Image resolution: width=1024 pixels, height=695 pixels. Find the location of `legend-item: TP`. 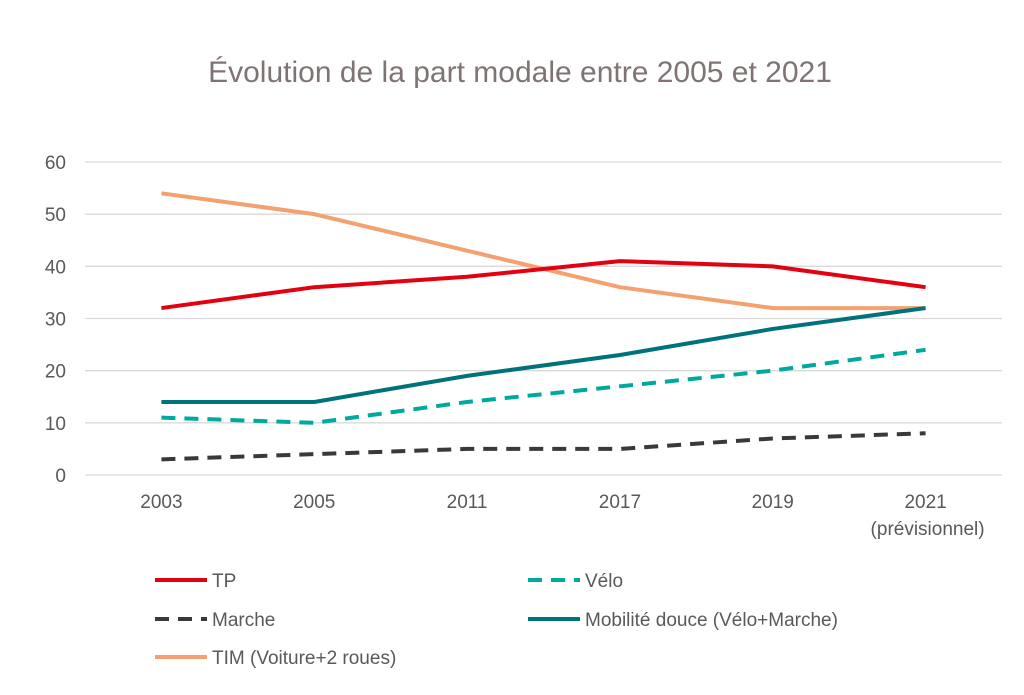

legend-item: TP is located at coordinates (195, 581).